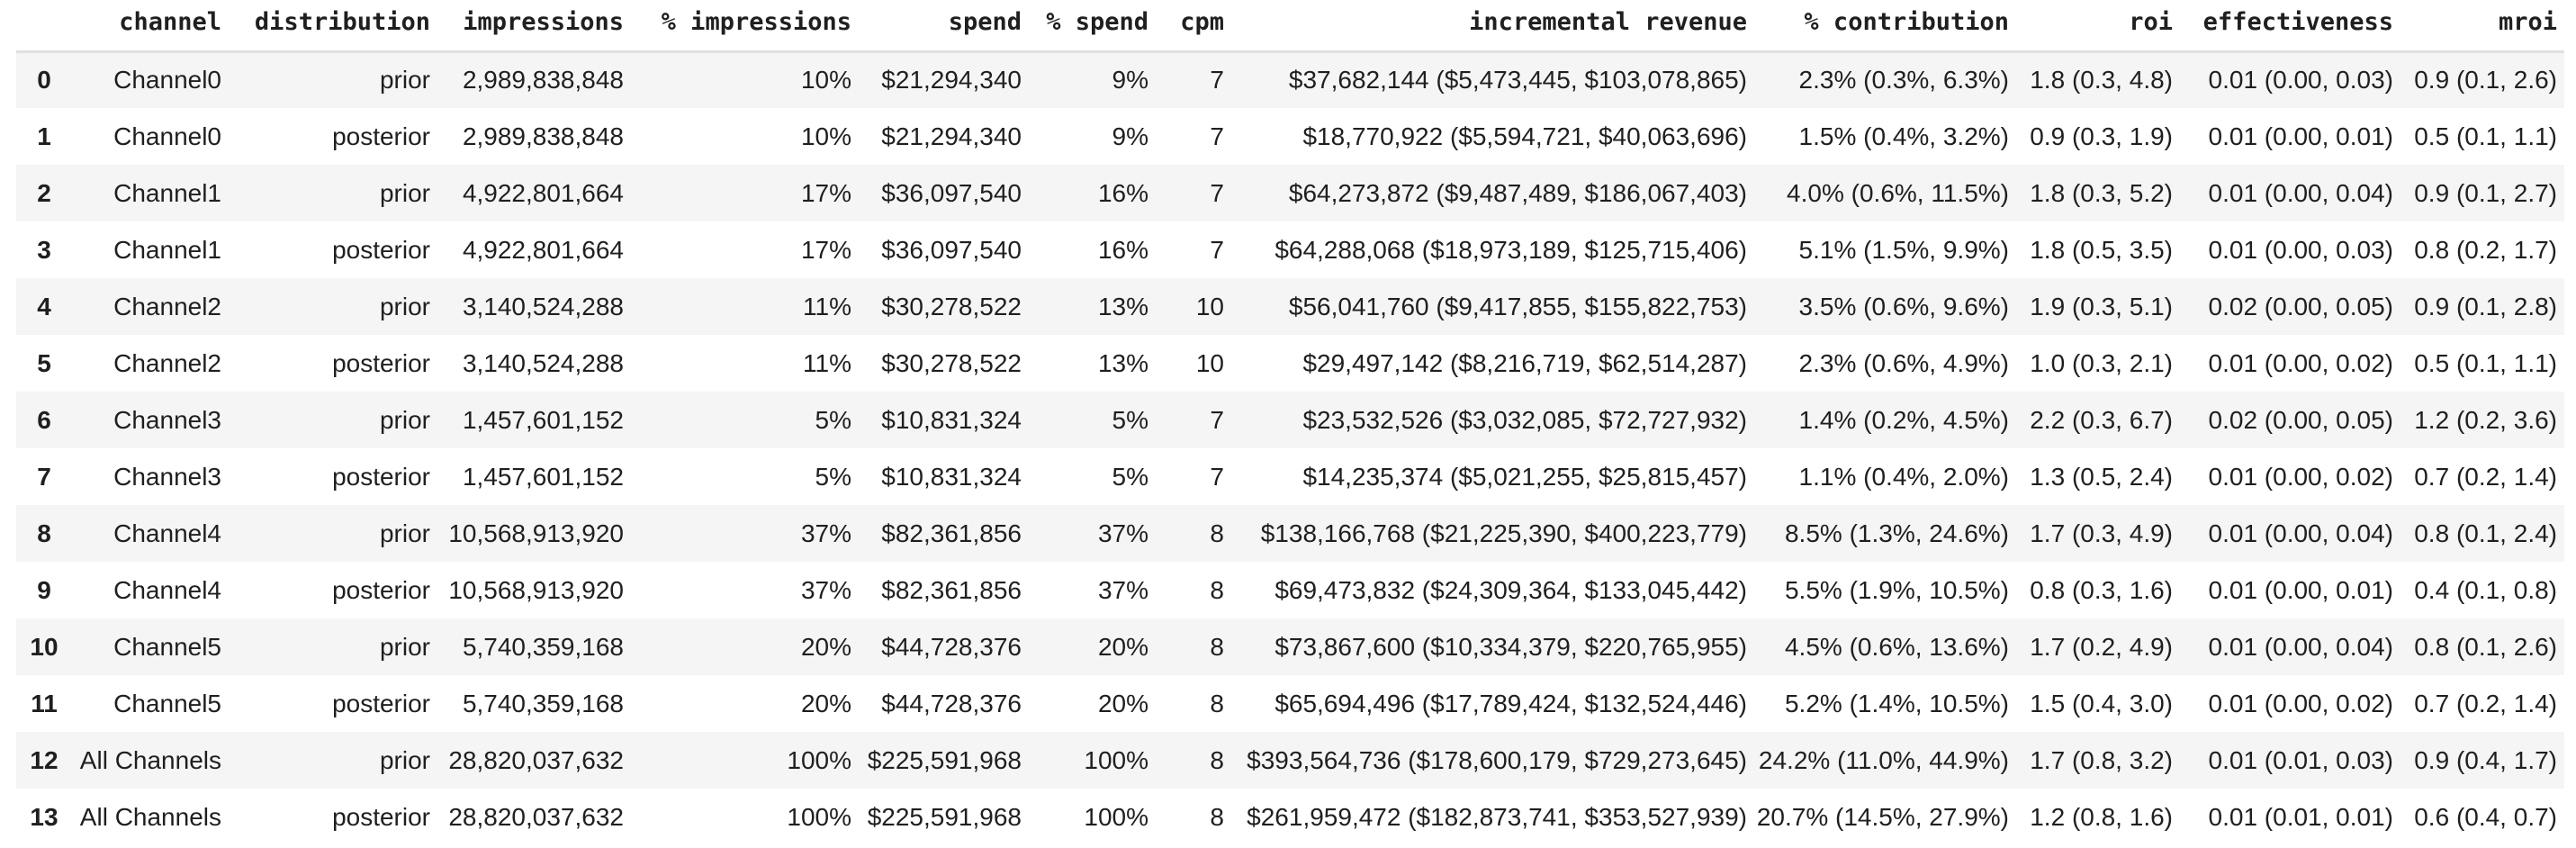 The height and width of the screenshot is (848, 2576). Describe the element at coordinates (944, 26) in the screenshot. I see `column-header-spend: spend` at that location.